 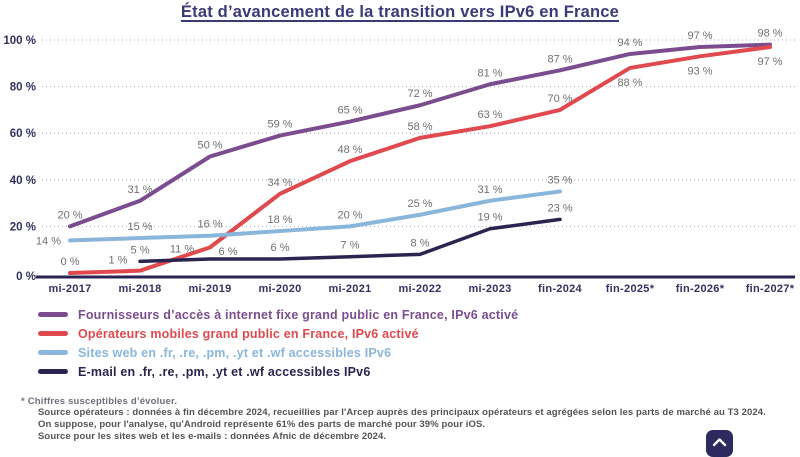 I want to click on data-label-fai-fixe-mi-2023: 81 %, so click(x=489, y=73).